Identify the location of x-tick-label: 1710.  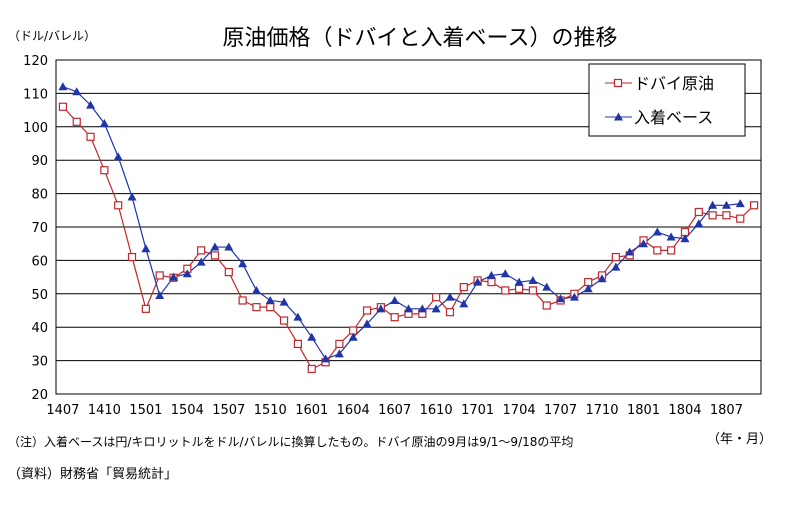
(601, 410).